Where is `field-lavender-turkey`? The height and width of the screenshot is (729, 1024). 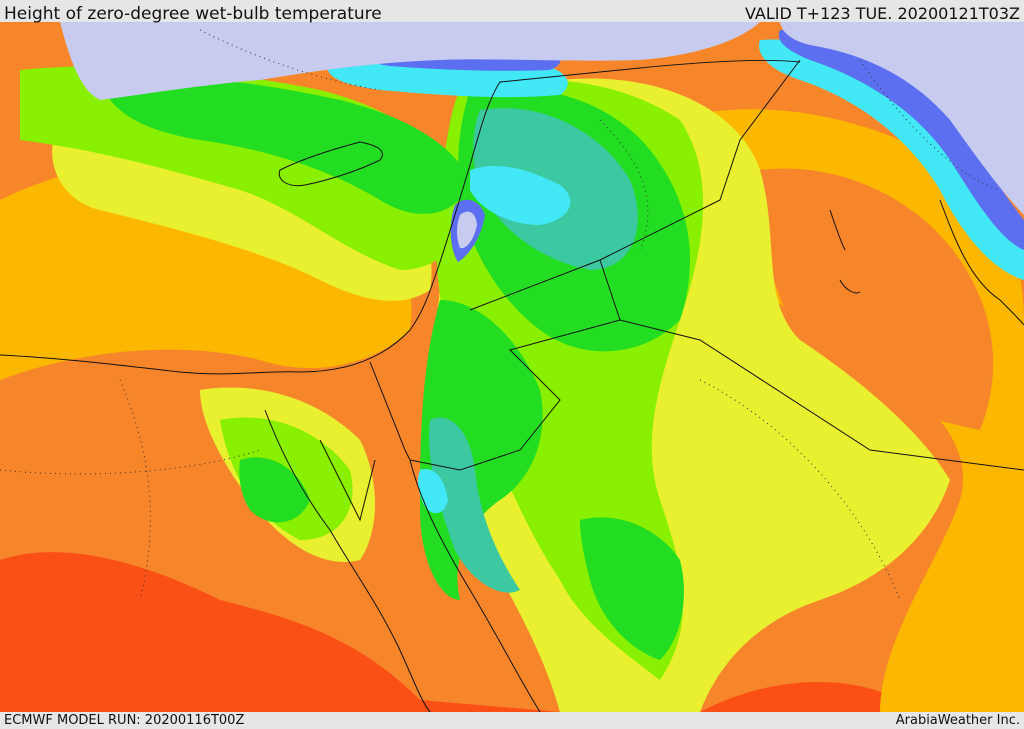
field-lavender-turkey is located at coordinates (410, 61).